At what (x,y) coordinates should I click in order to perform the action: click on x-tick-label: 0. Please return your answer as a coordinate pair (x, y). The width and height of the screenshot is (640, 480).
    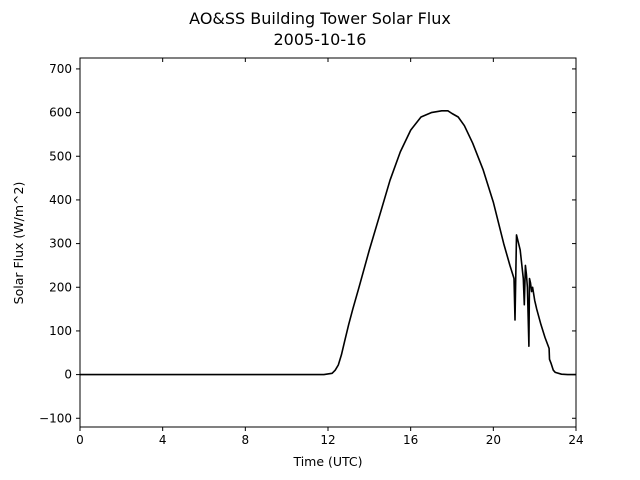
    Looking at the image, I should click on (80, 440).